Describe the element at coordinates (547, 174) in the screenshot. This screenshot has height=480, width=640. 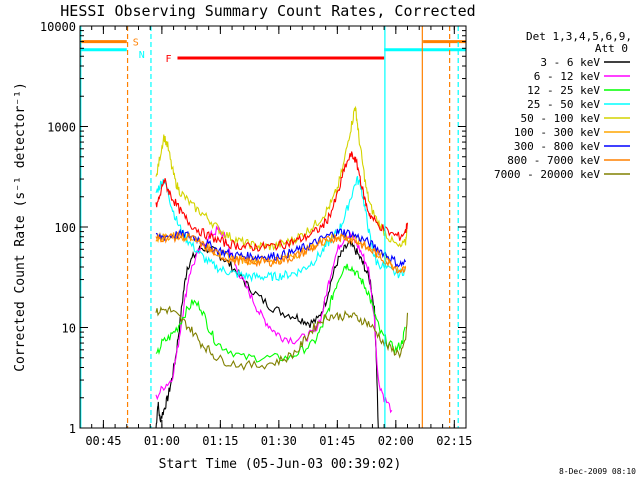
I see `legend-label: 7000 - 20000 keV` at that location.